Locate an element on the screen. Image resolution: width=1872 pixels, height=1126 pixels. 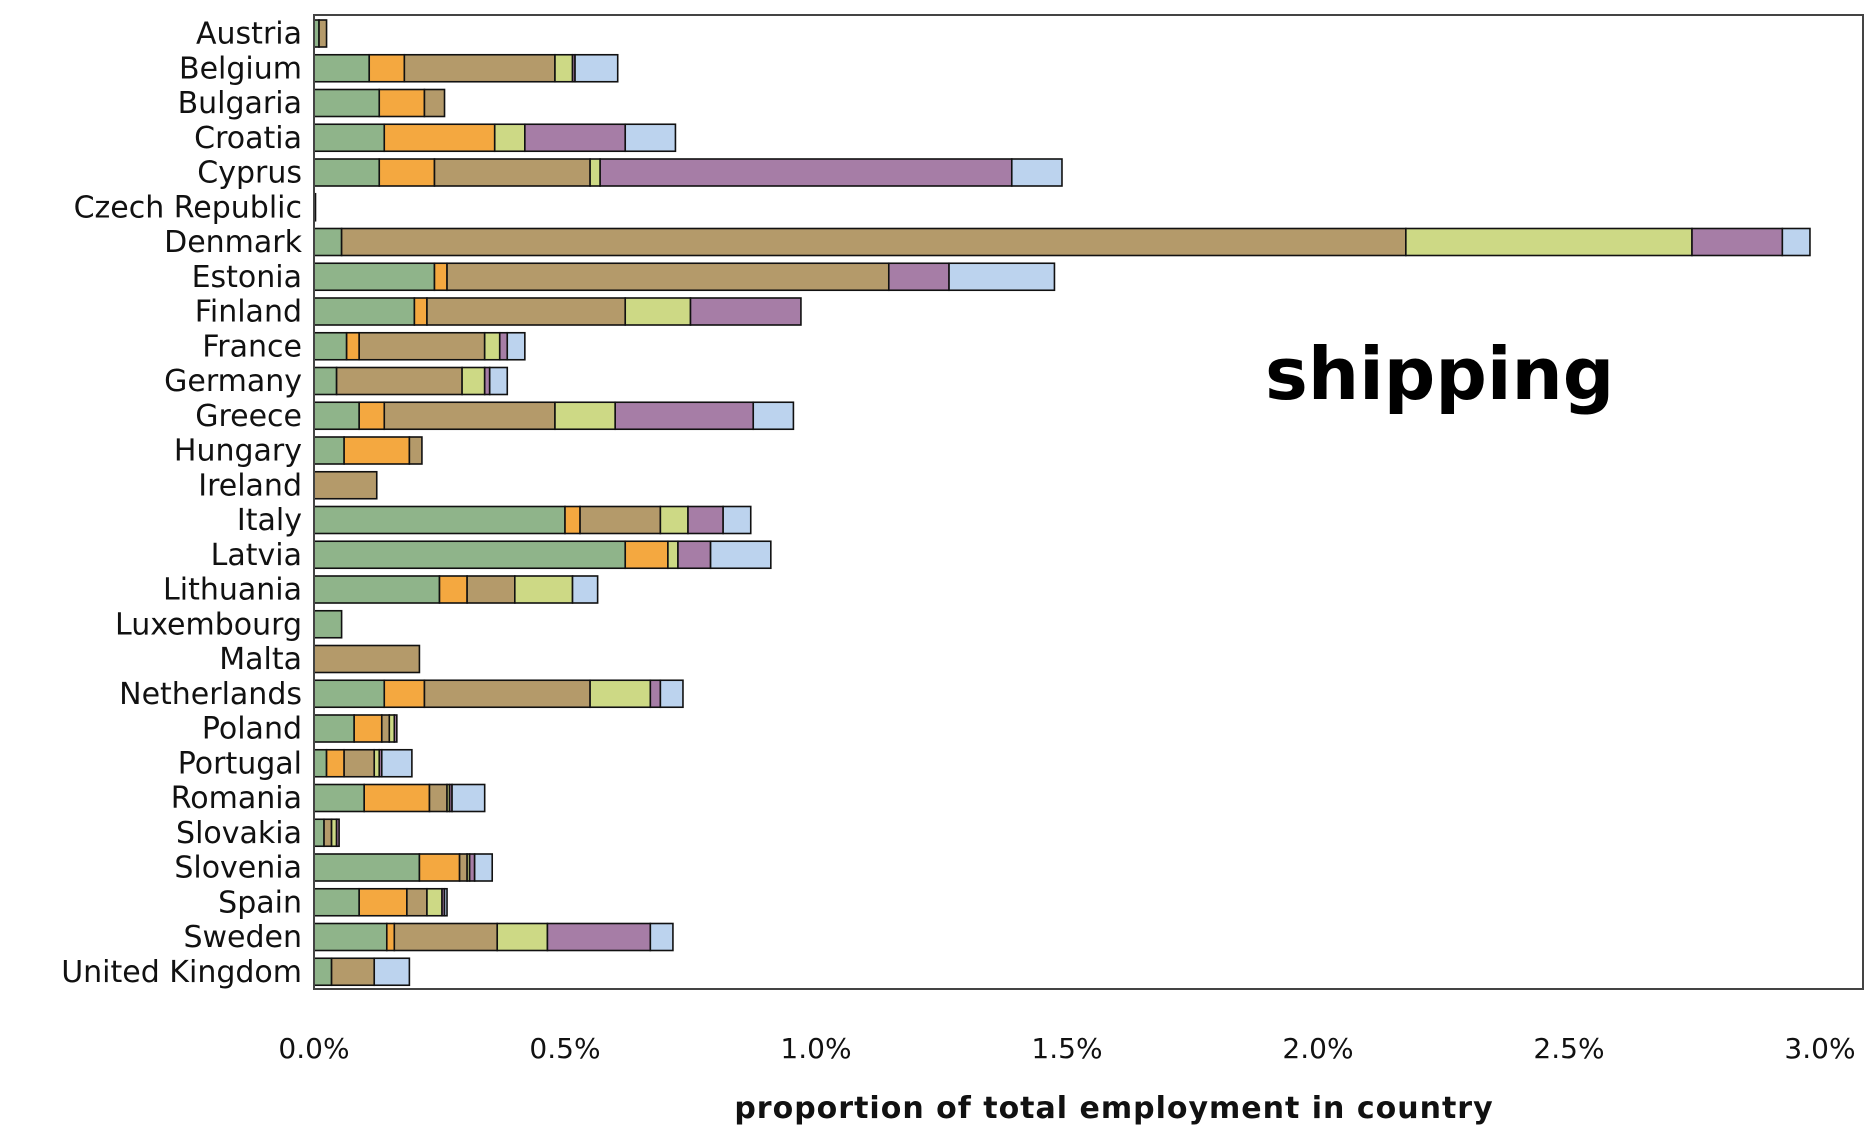
category-label: Belgium is located at coordinates (240, 68).